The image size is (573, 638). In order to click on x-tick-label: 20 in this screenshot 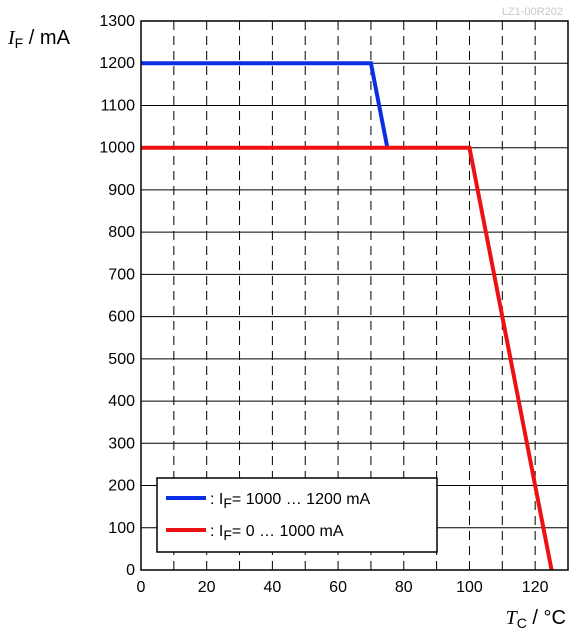, I will do `click(207, 587)`.